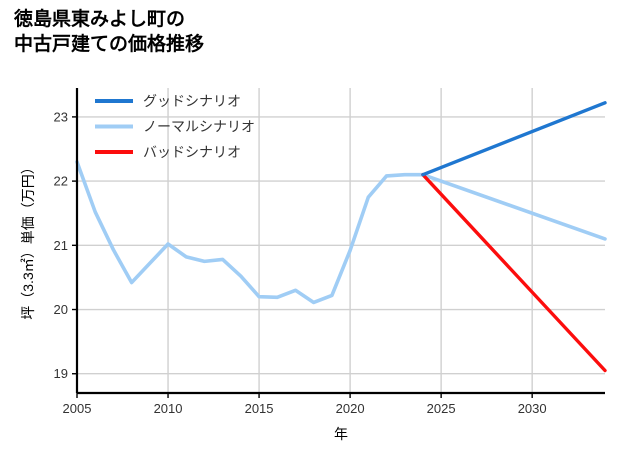 This screenshot has height=465, width=621. Describe the element at coordinates (109, 44) in the screenshot. I see `title-line-2: 中古戸建ての価格推移` at that location.